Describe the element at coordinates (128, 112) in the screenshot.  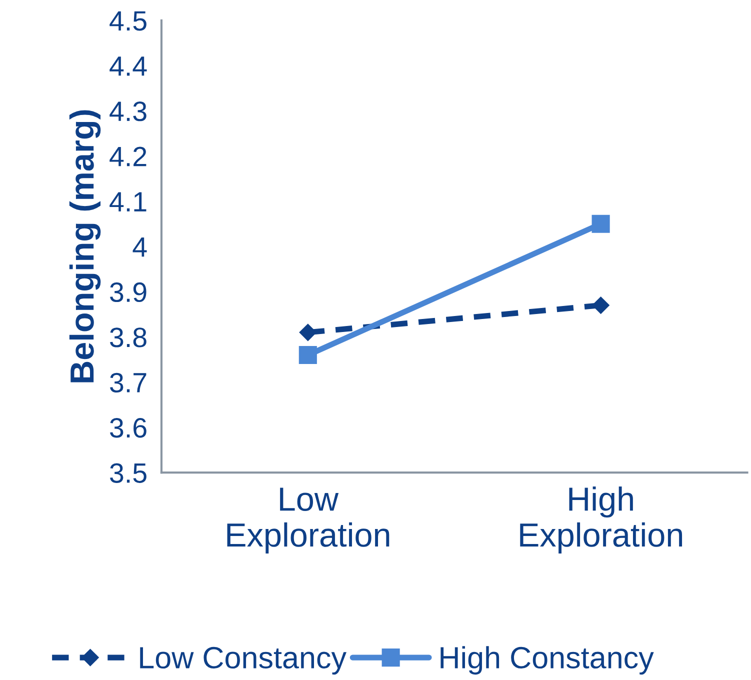
I see `y-tick-label: 4.3` at that location.